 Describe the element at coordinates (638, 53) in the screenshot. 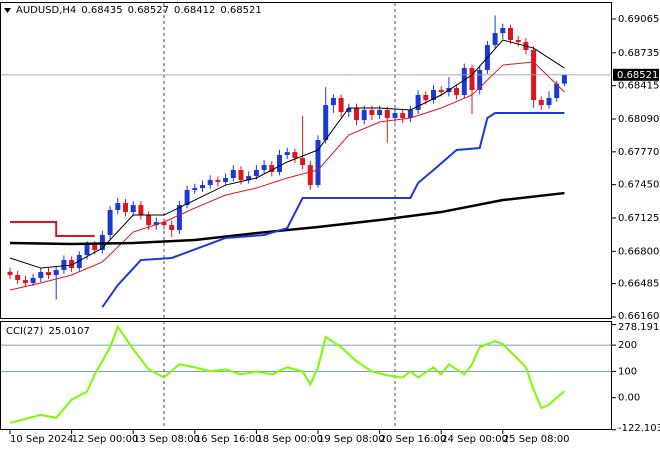

I see `y-tick-label: 0.68735` at that location.